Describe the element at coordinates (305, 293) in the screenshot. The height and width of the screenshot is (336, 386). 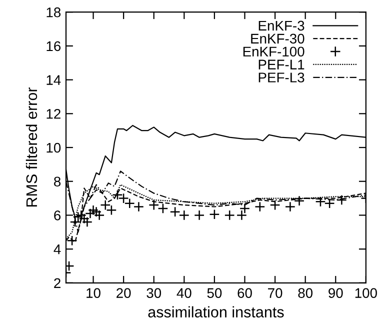
I see `x-tick-label: 80` at that location.